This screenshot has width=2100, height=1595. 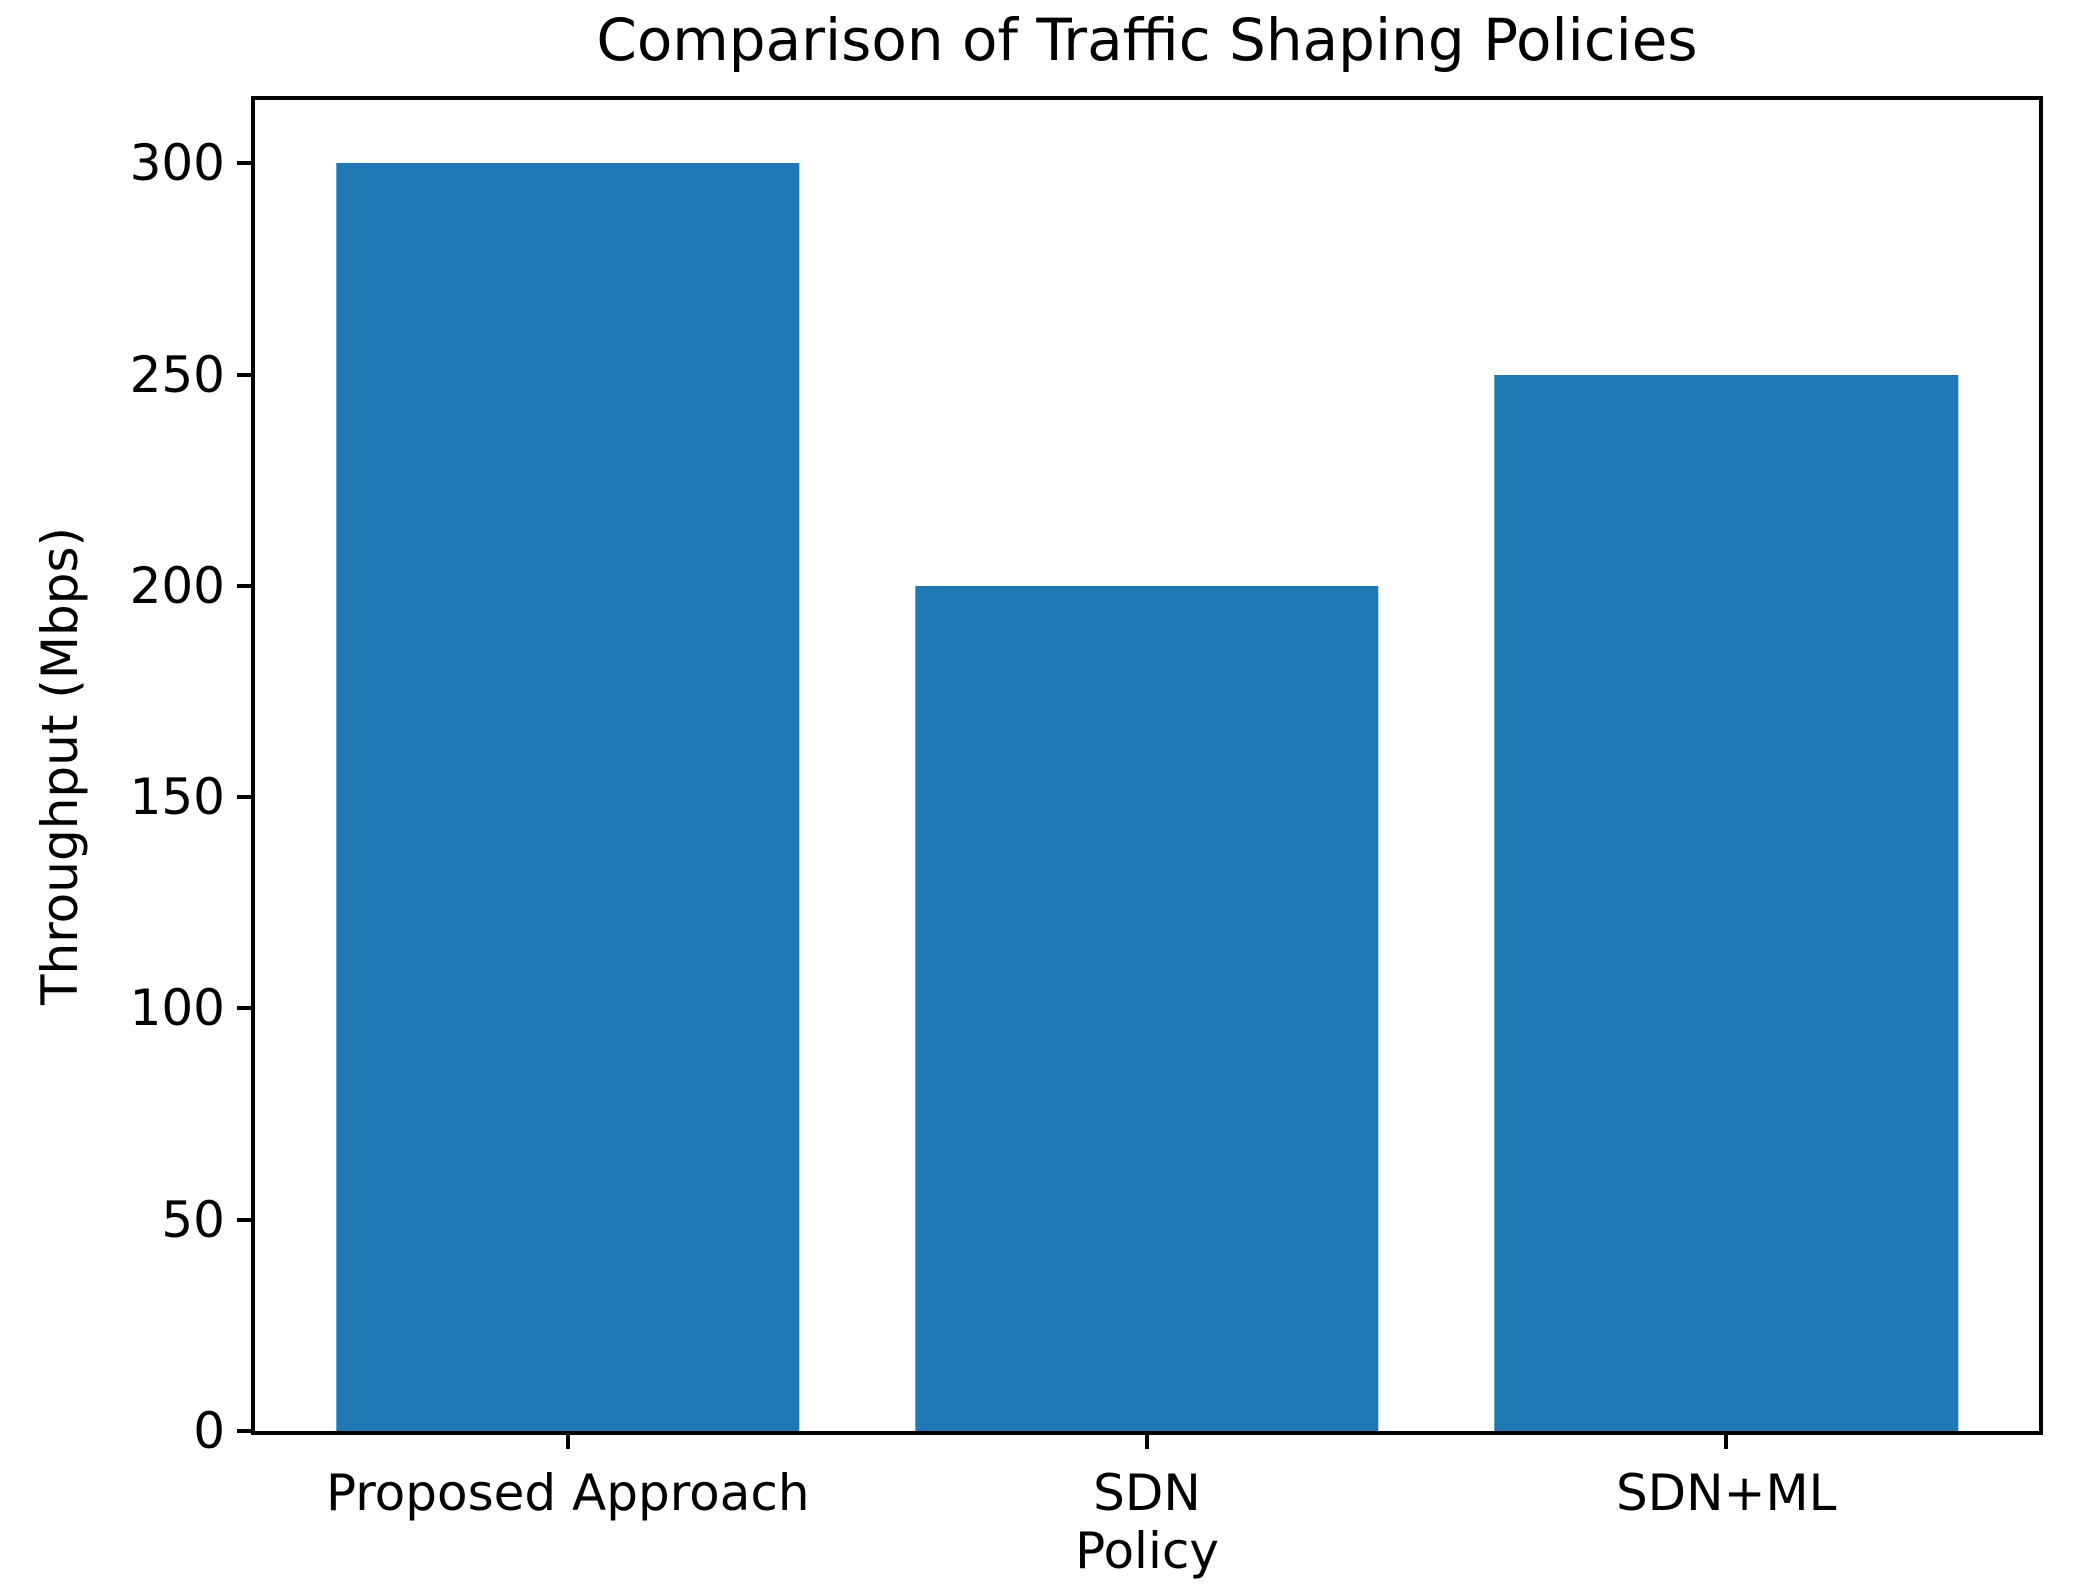 I want to click on x-tick-label-sdn: SDN, so click(x=1147, y=1493).